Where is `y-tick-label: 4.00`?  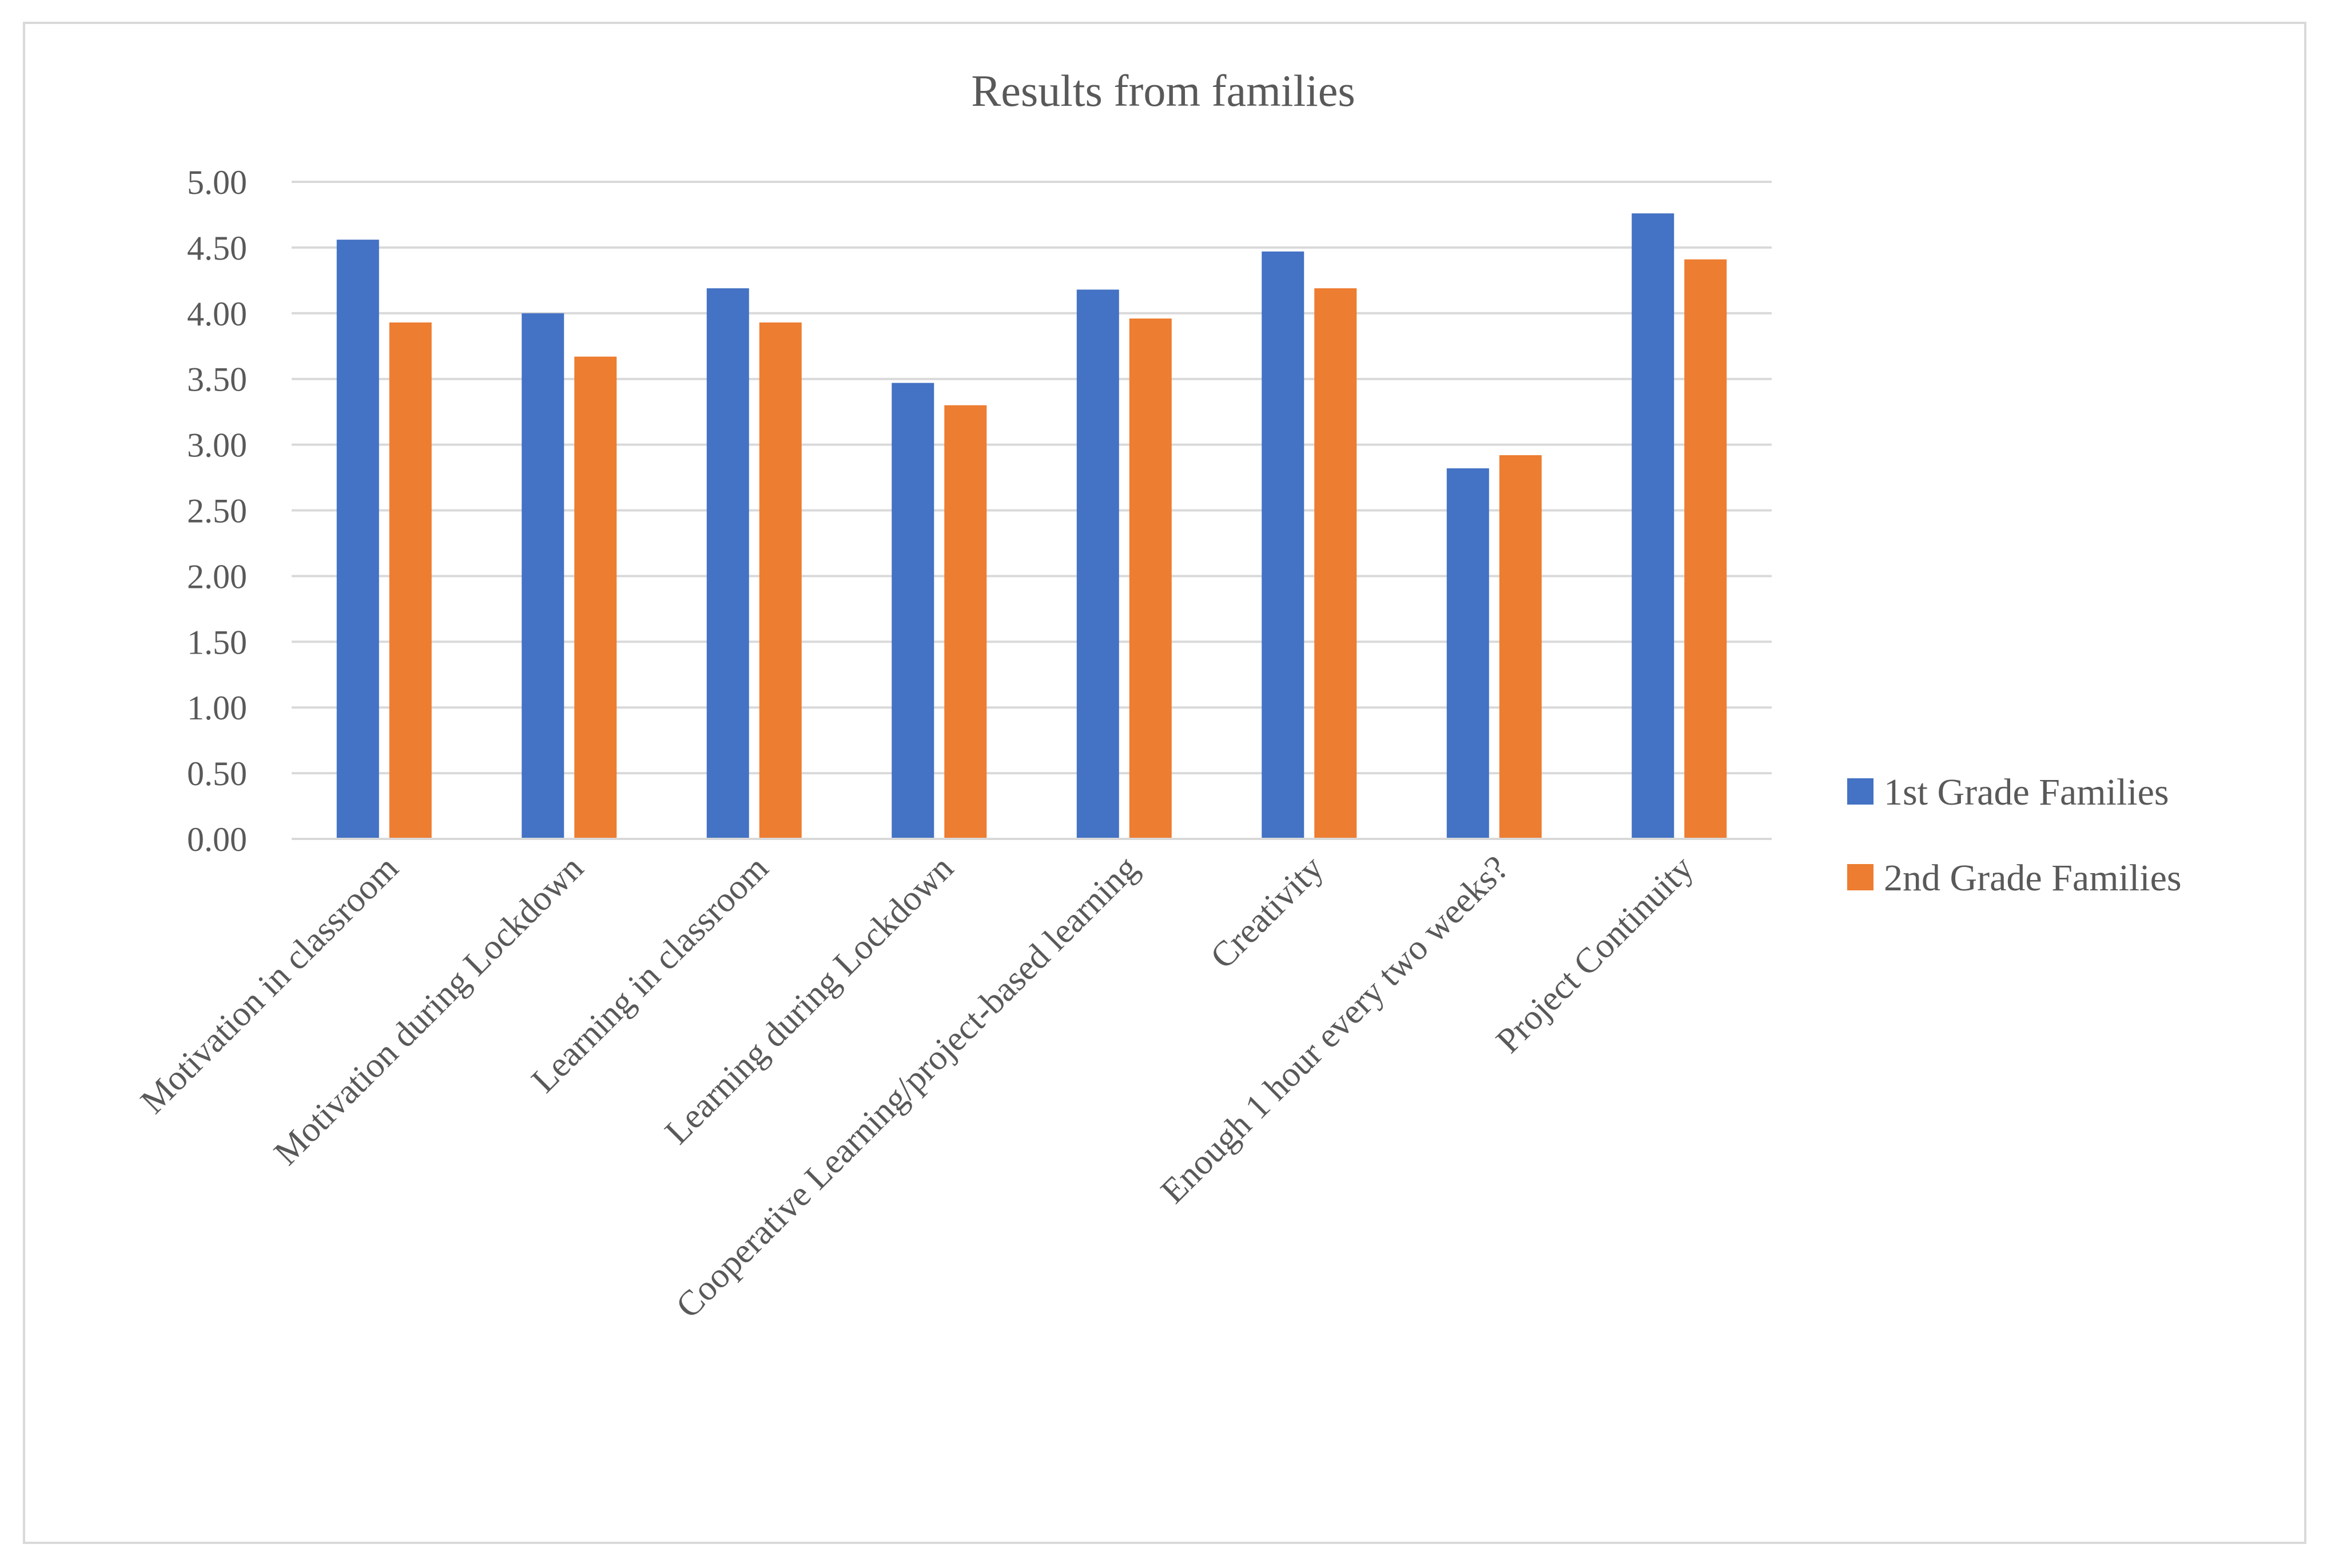
y-tick-label: 4.00 is located at coordinates (217, 314).